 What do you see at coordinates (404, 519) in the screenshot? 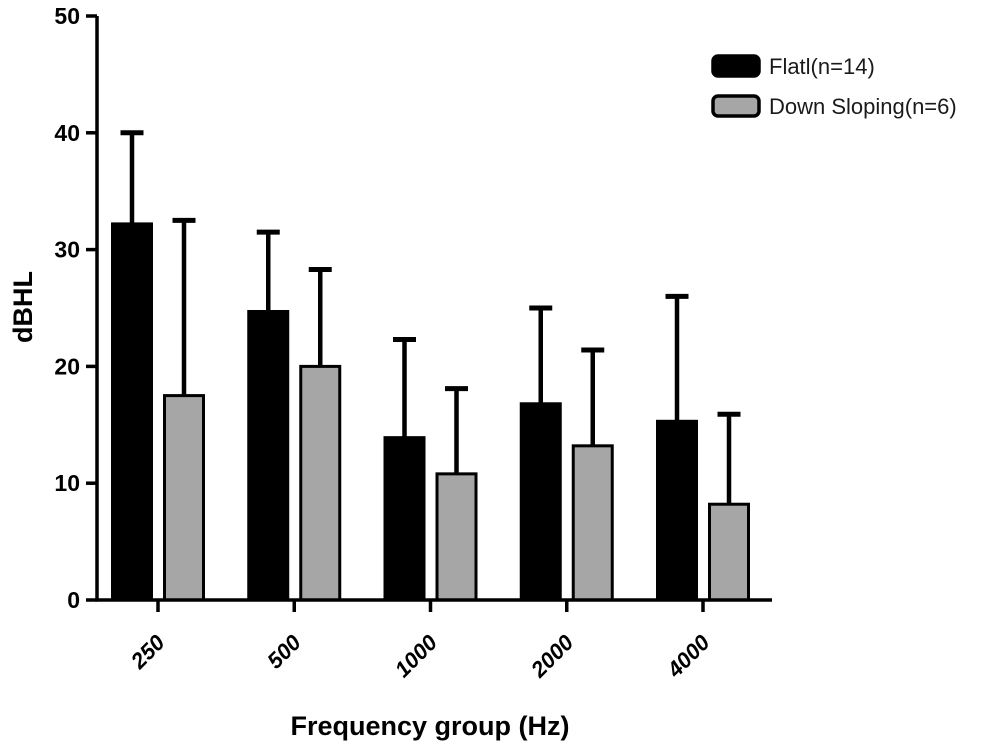
I see `bar-Flatl(n=14)-1000` at bounding box center [404, 519].